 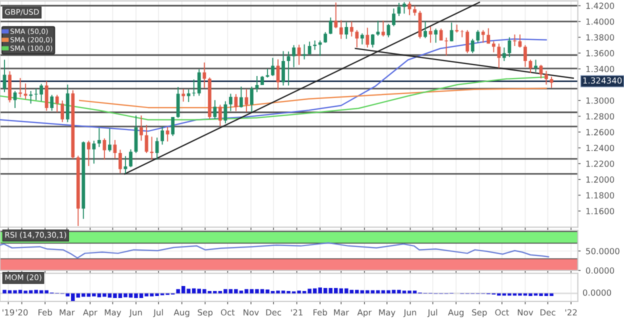 What do you see at coordinates (600, 21) in the screenshot?
I see `y-tick-label: 1.4000` at bounding box center [600, 21].